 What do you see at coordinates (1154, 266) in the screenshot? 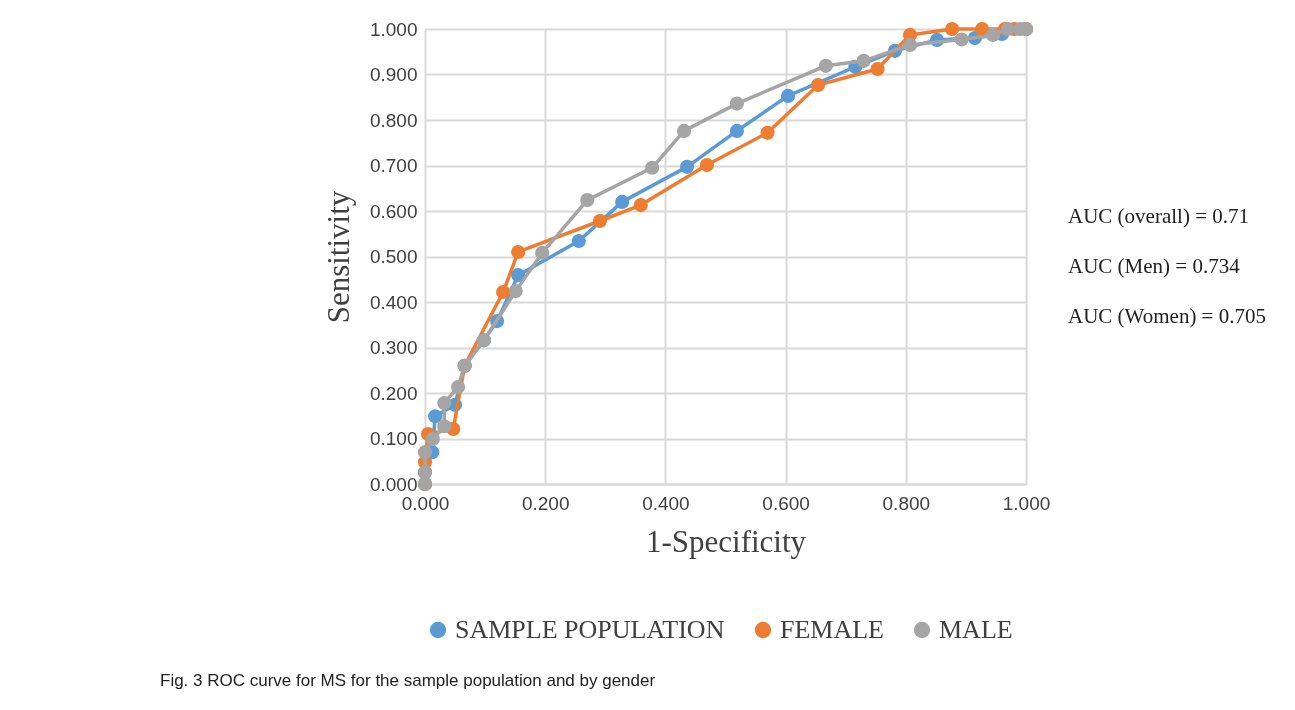
I see `text: AUC (Men) = 0.734` at bounding box center [1154, 266].